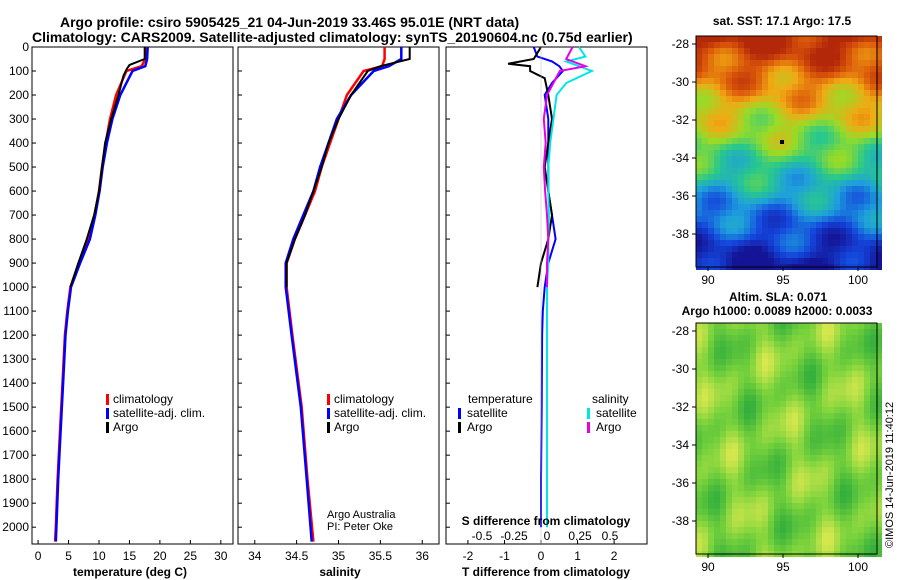  I want to click on legend-climatology: climatology, so click(143, 399).